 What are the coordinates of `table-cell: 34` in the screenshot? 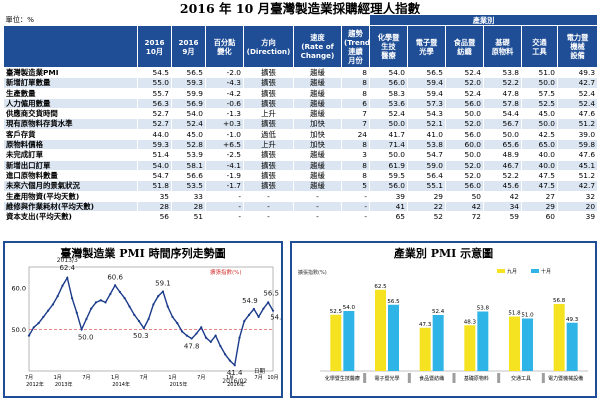 It's located at (502, 206).